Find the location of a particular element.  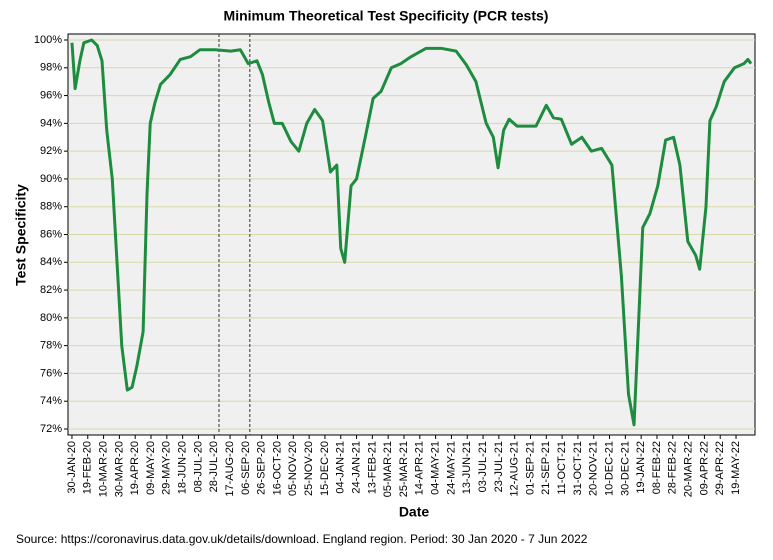

x-tick-label: 08-FEB-22 is located at coordinates (657, 467).